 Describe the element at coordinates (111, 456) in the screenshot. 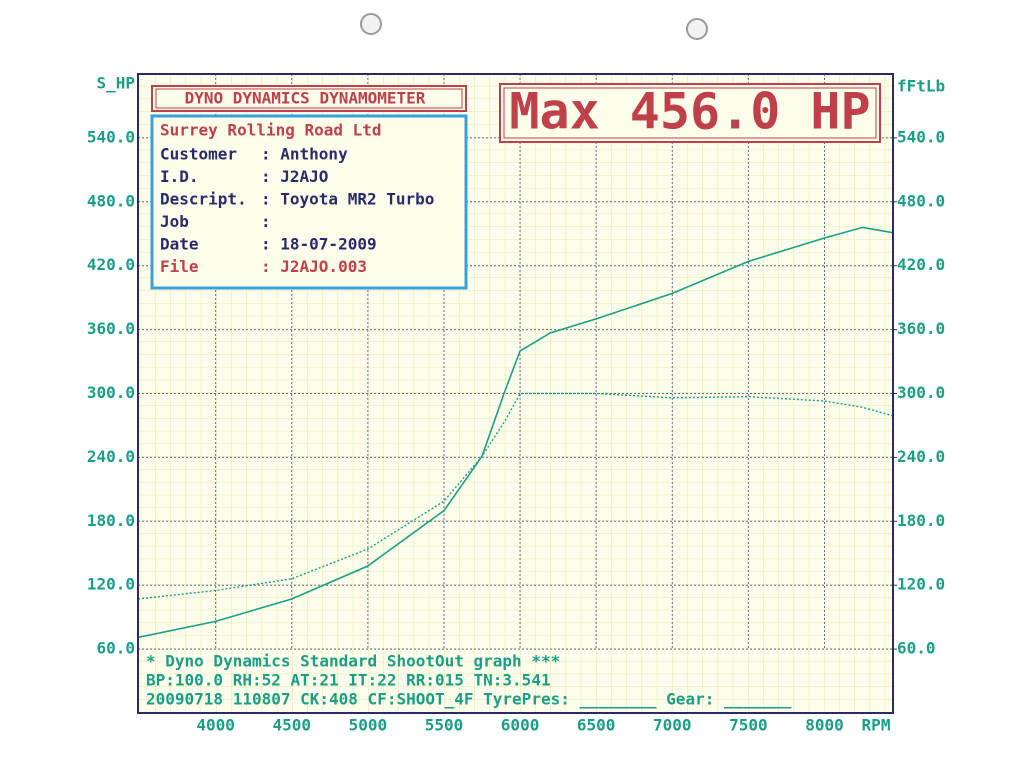

I see `y-tick-label: 240.0` at that location.